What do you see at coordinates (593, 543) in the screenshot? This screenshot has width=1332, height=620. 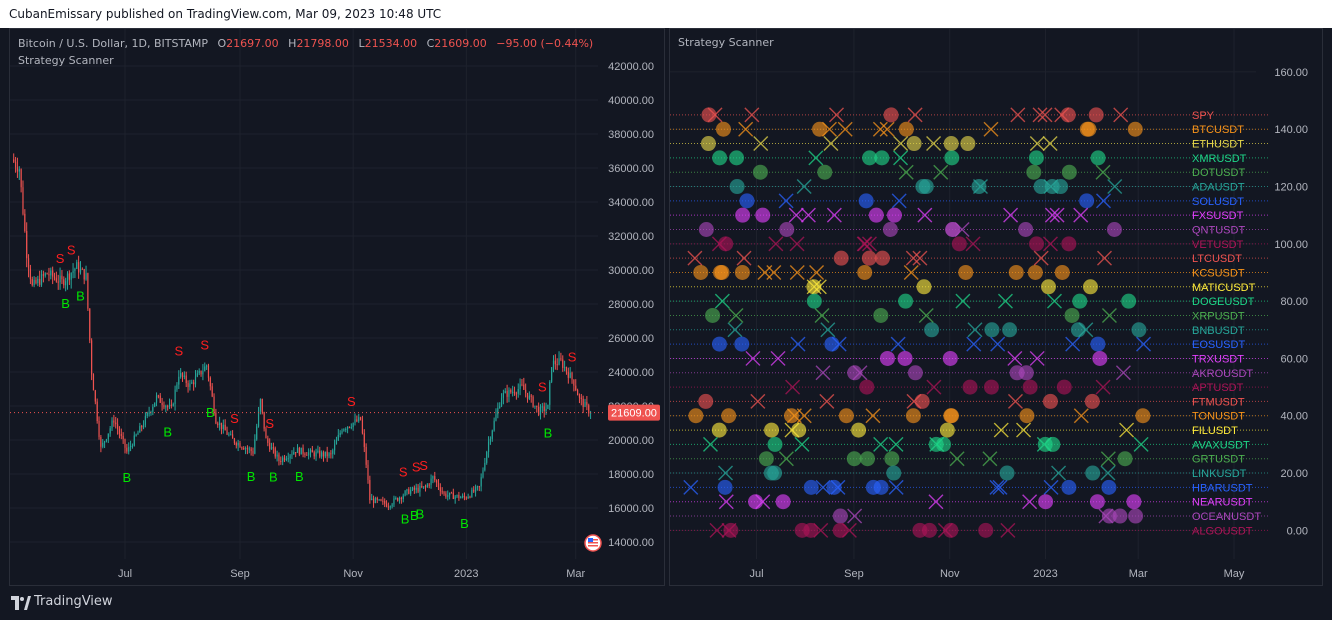 I see `us-flag-icon` at bounding box center [593, 543].